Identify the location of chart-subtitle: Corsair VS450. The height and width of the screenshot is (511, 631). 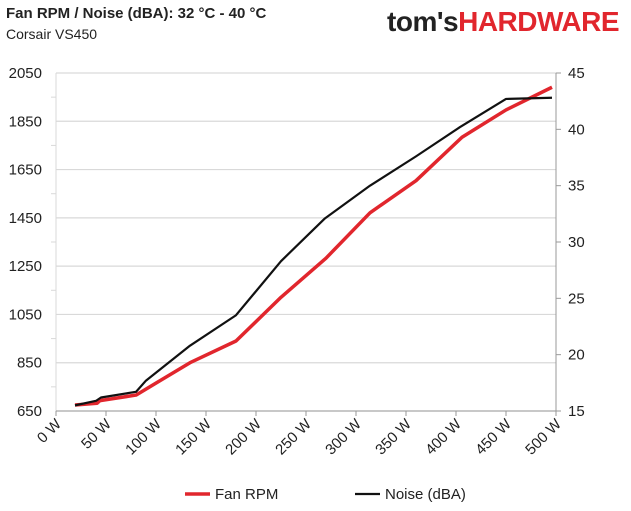
(52, 34).